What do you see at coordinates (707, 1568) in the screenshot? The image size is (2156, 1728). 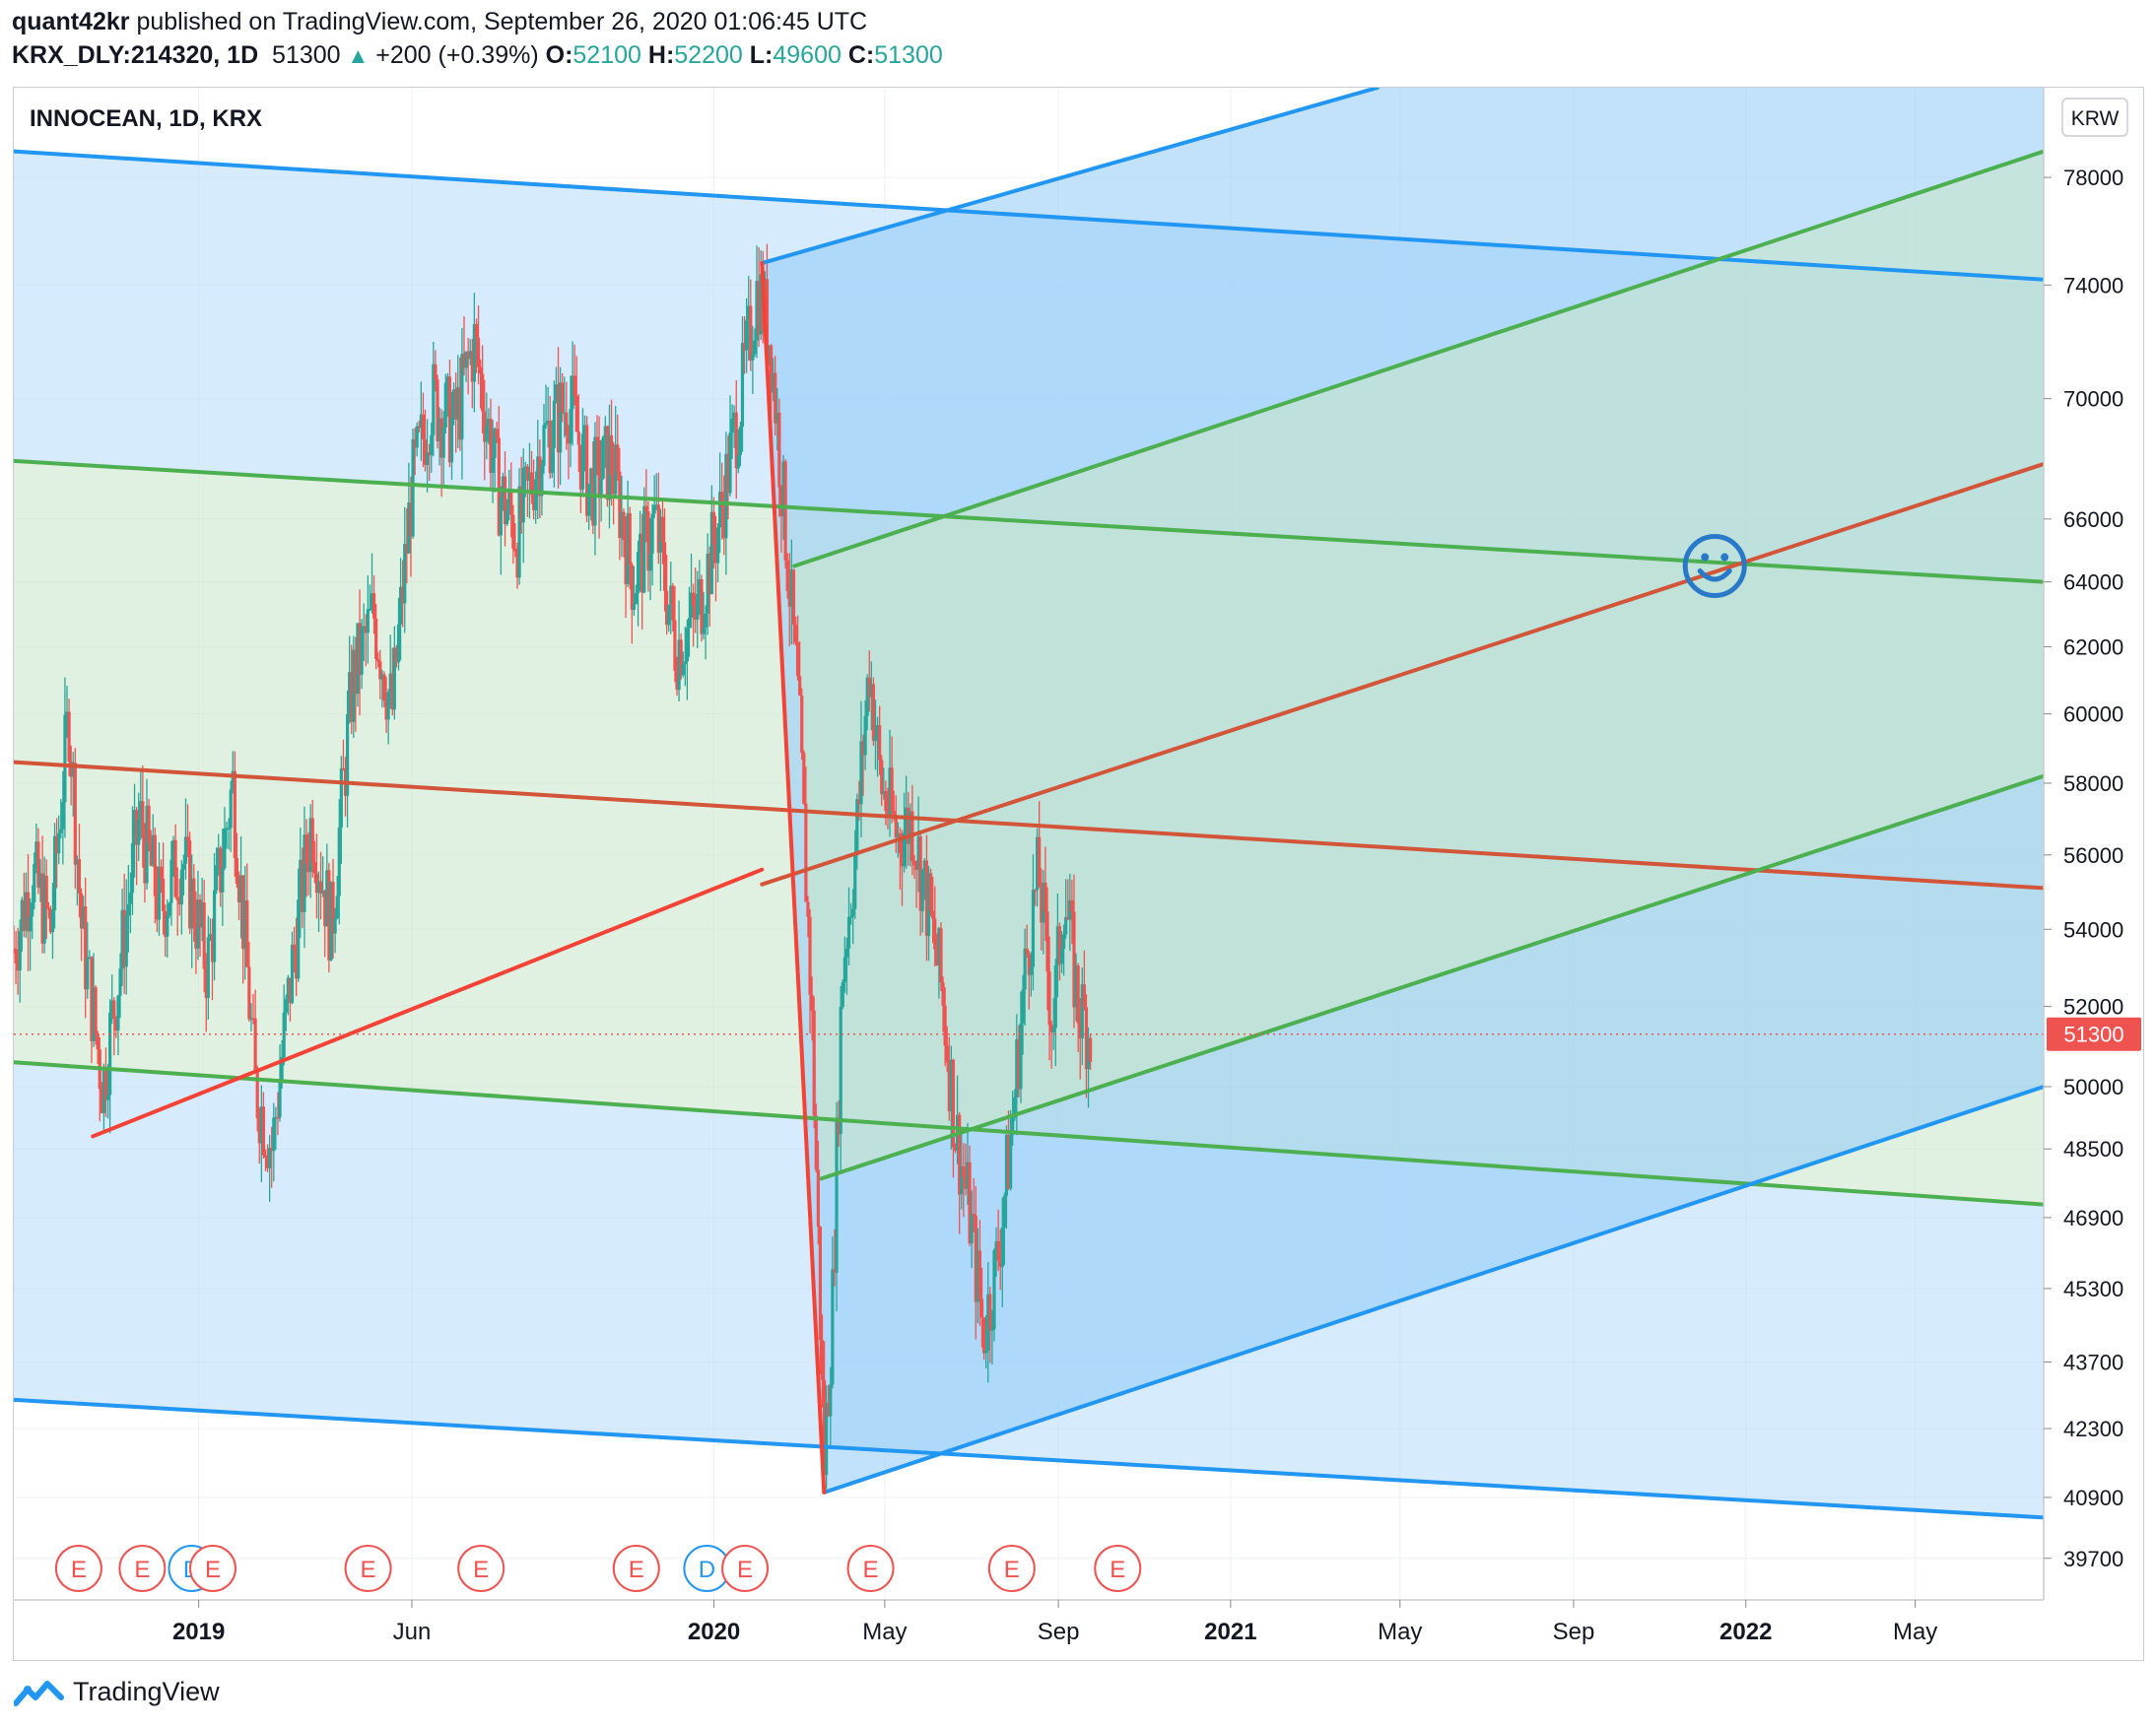 I see `dividend-marker: D` at bounding box center [707, 1568].